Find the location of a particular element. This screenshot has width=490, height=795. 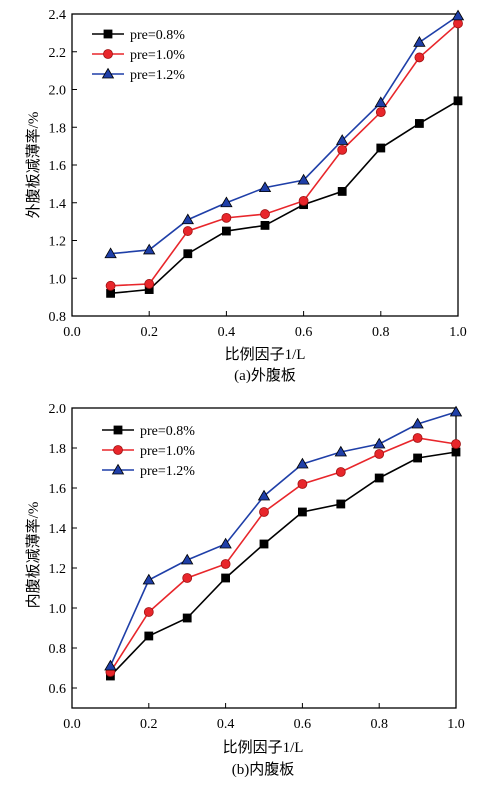

y-axis-title: 外腹板减薄率/% is located at coordinates (33, 165).